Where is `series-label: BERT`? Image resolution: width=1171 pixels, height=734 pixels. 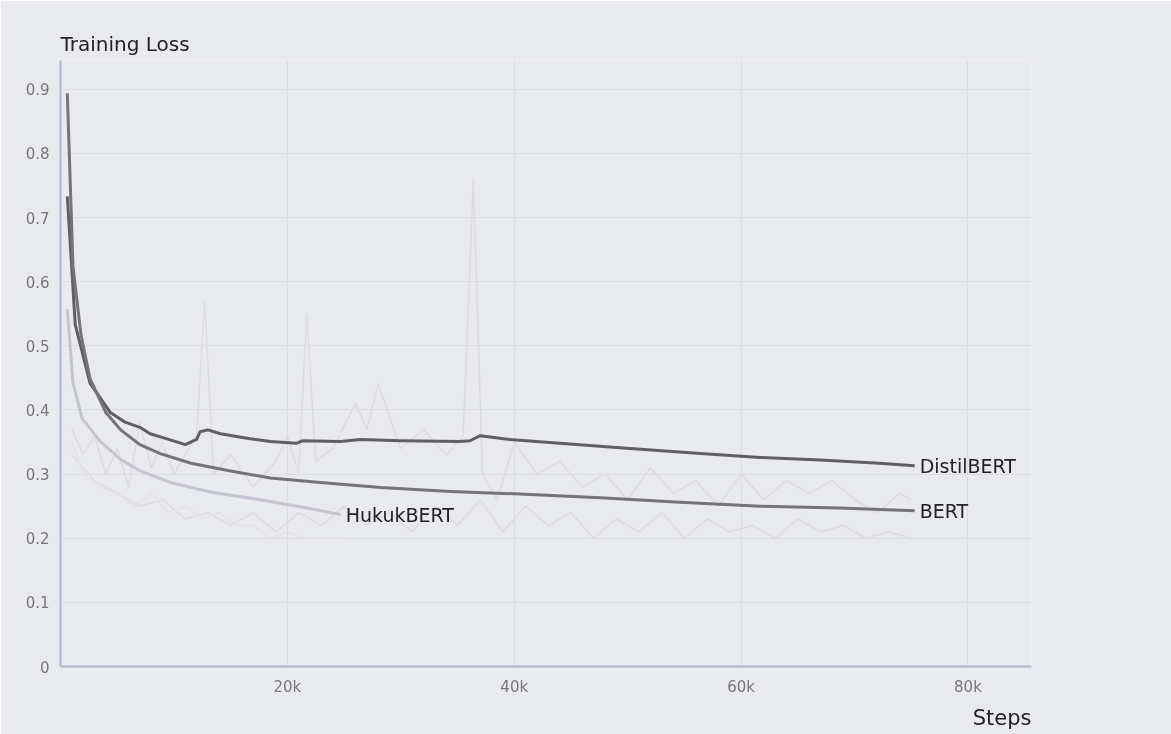
series-label: BERT is located at coordinates (944, 510).